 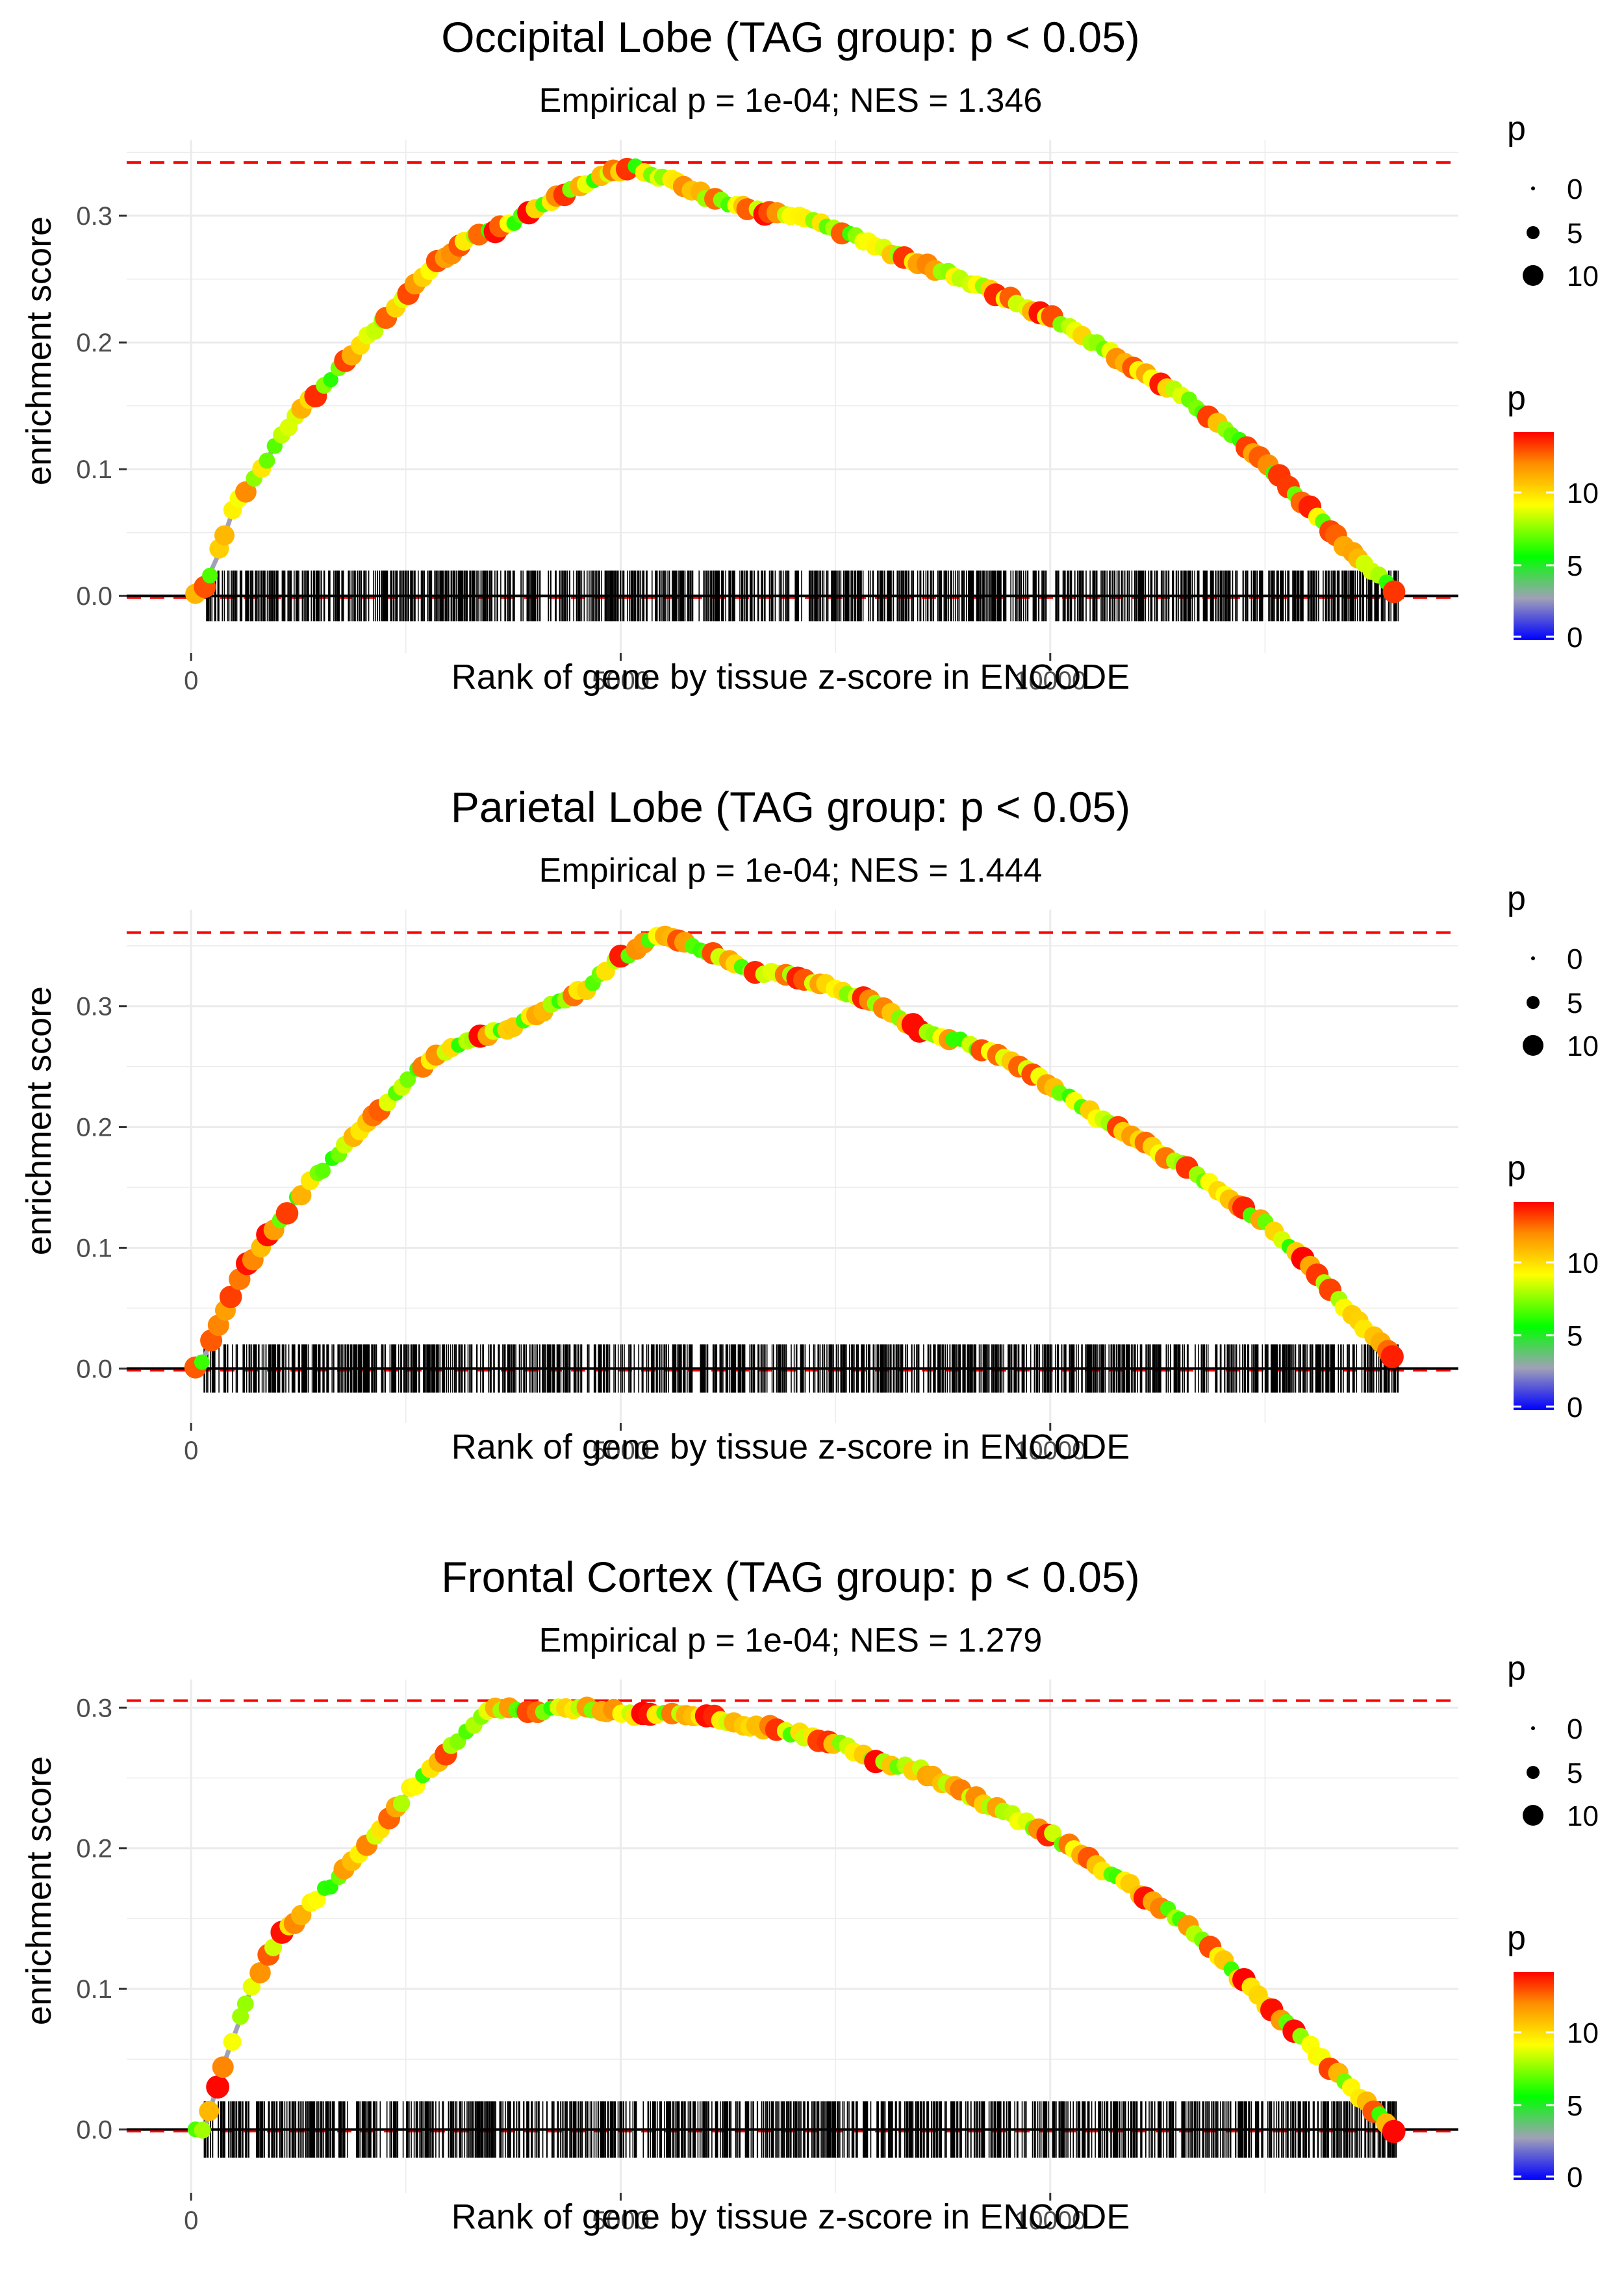 I want to click on rug-marks, so click(x=802, y=596).